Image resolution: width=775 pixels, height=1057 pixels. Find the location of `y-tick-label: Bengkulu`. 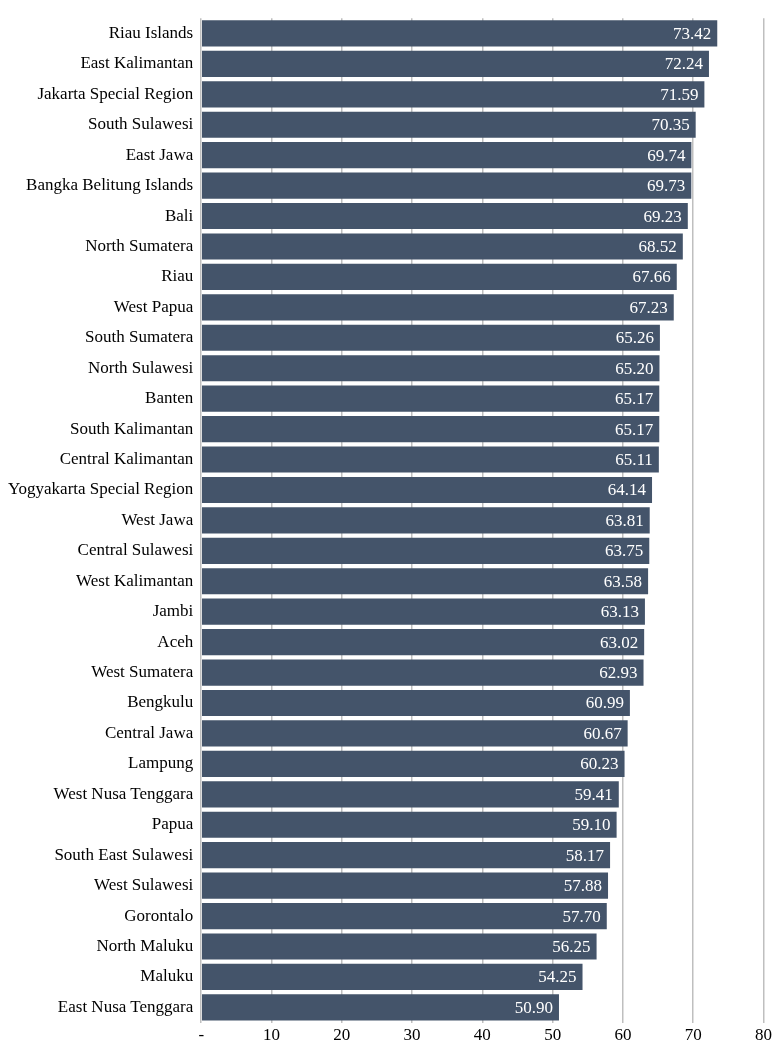

y-tick-label: Bengkulu is located at coordinates (160, 702).